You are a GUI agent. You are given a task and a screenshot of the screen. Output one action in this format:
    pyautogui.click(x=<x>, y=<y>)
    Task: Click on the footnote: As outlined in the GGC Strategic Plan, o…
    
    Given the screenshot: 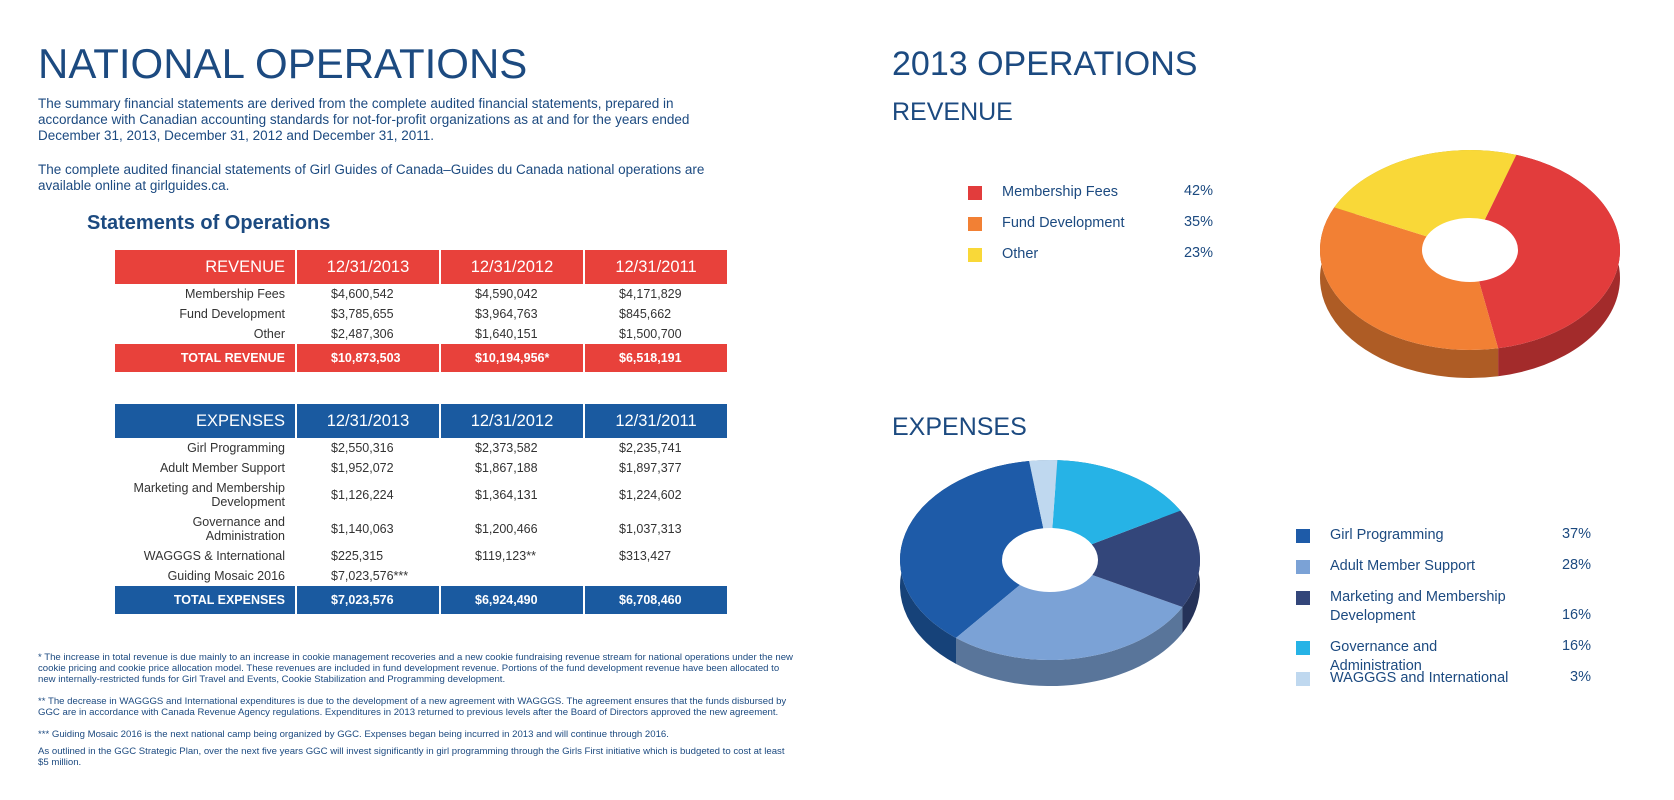 What is the action you would take?
    pyautogui.click(x=411, y=757)
    